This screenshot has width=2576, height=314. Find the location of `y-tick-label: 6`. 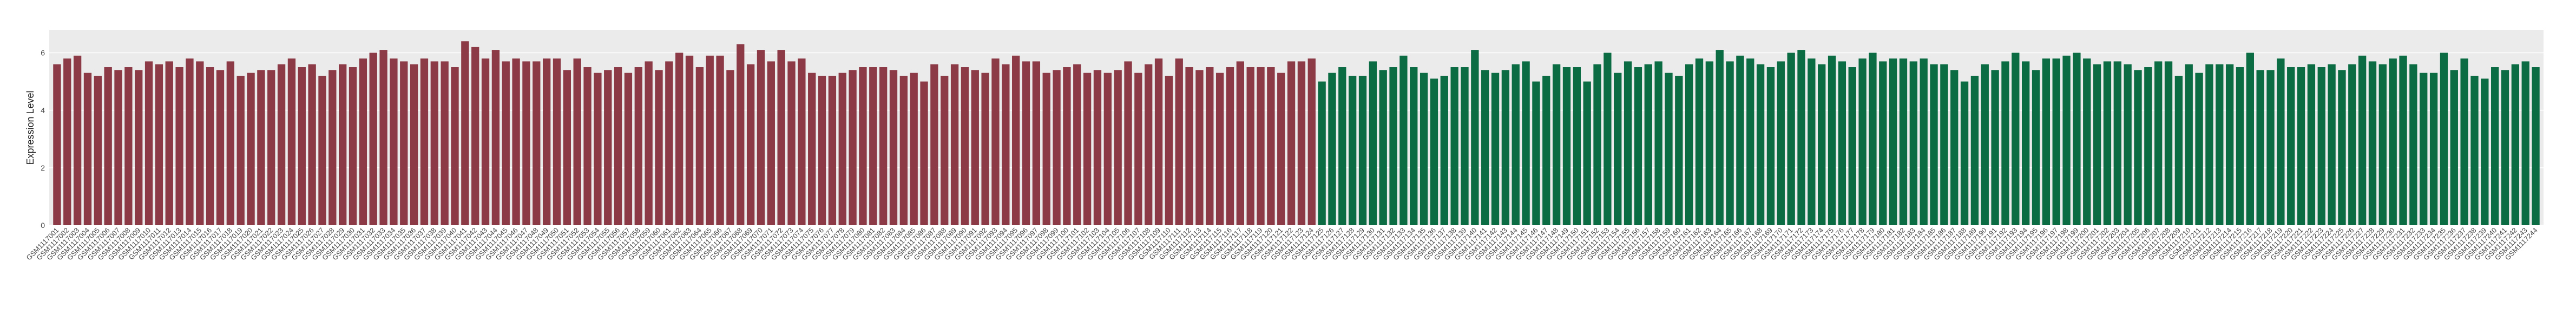

y-tick-label: 6 is located at coordinates (43, 52).